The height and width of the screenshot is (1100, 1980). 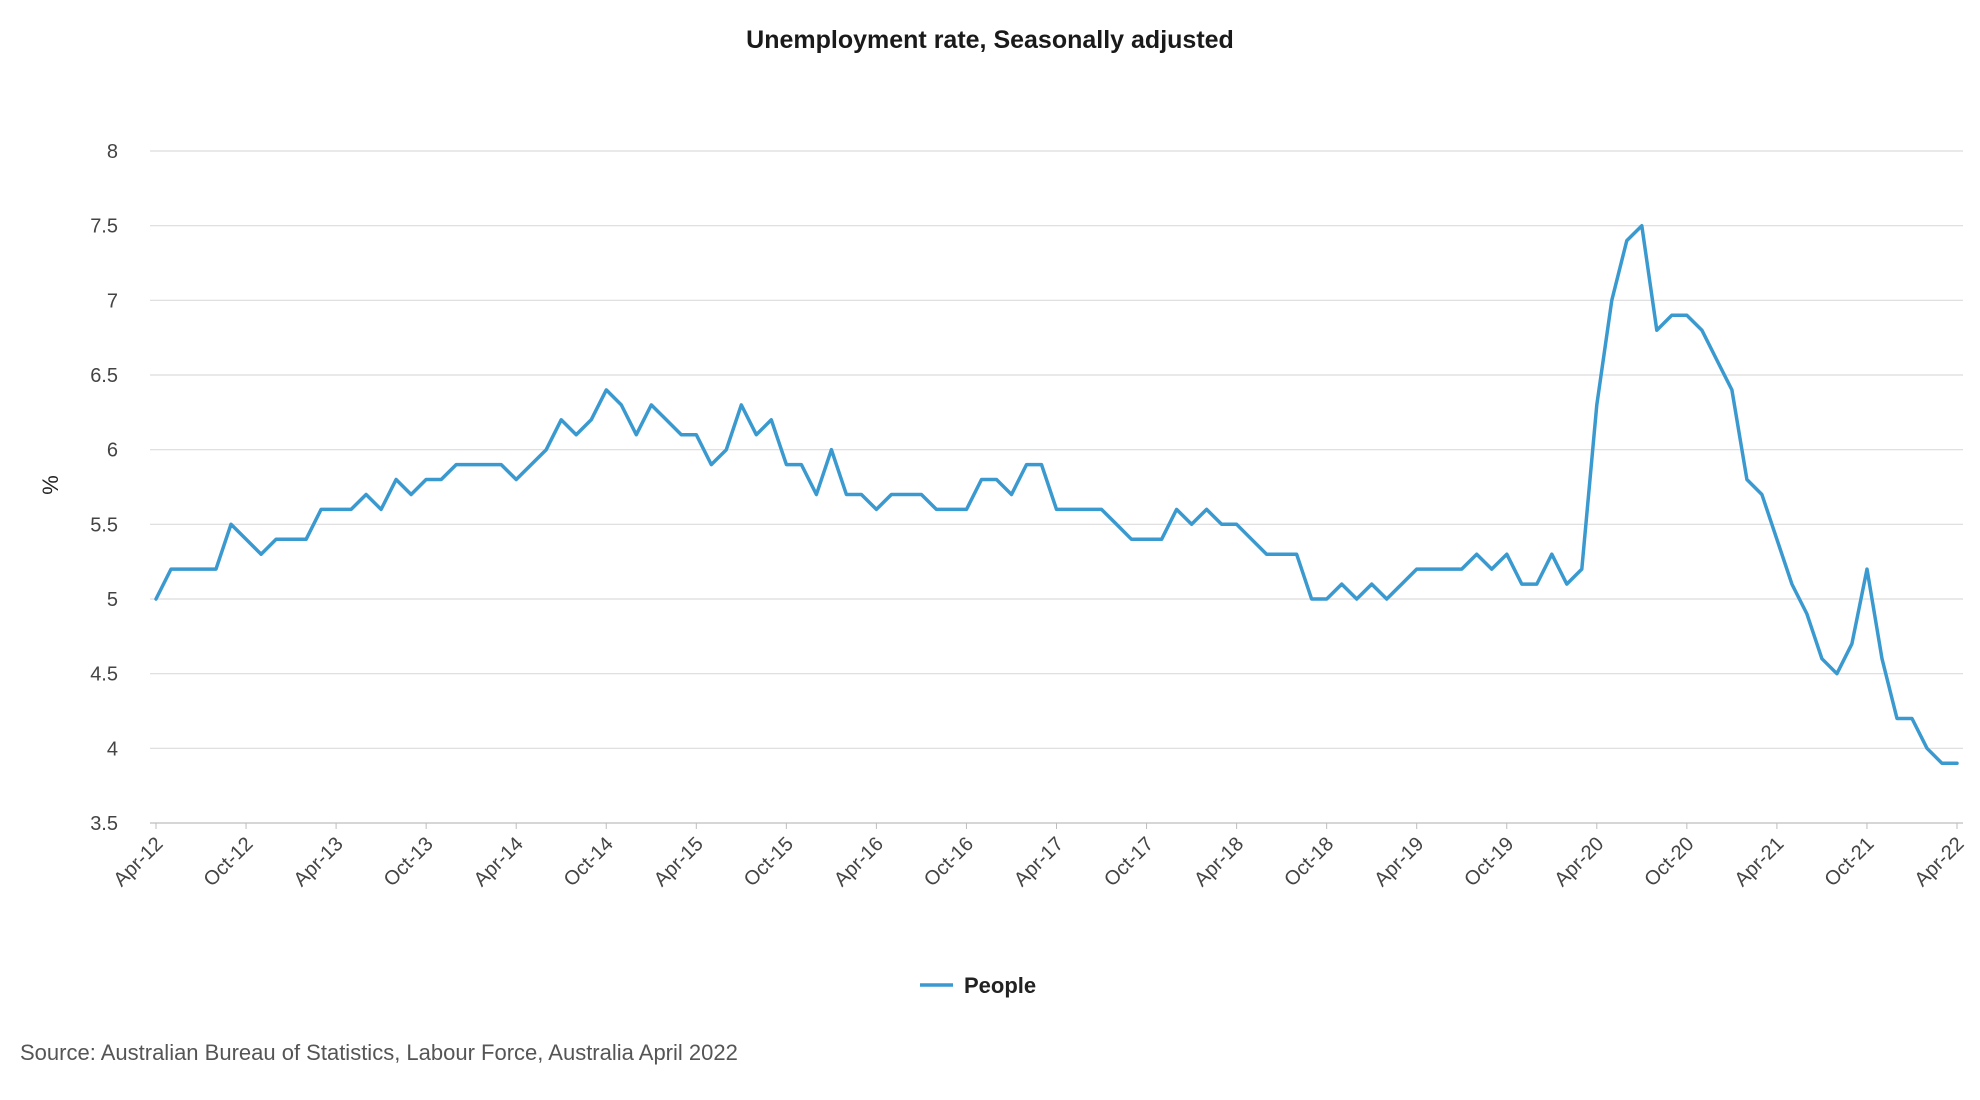 I want to click on x-tick-label: Apr-13, so click(x=319, y=862).